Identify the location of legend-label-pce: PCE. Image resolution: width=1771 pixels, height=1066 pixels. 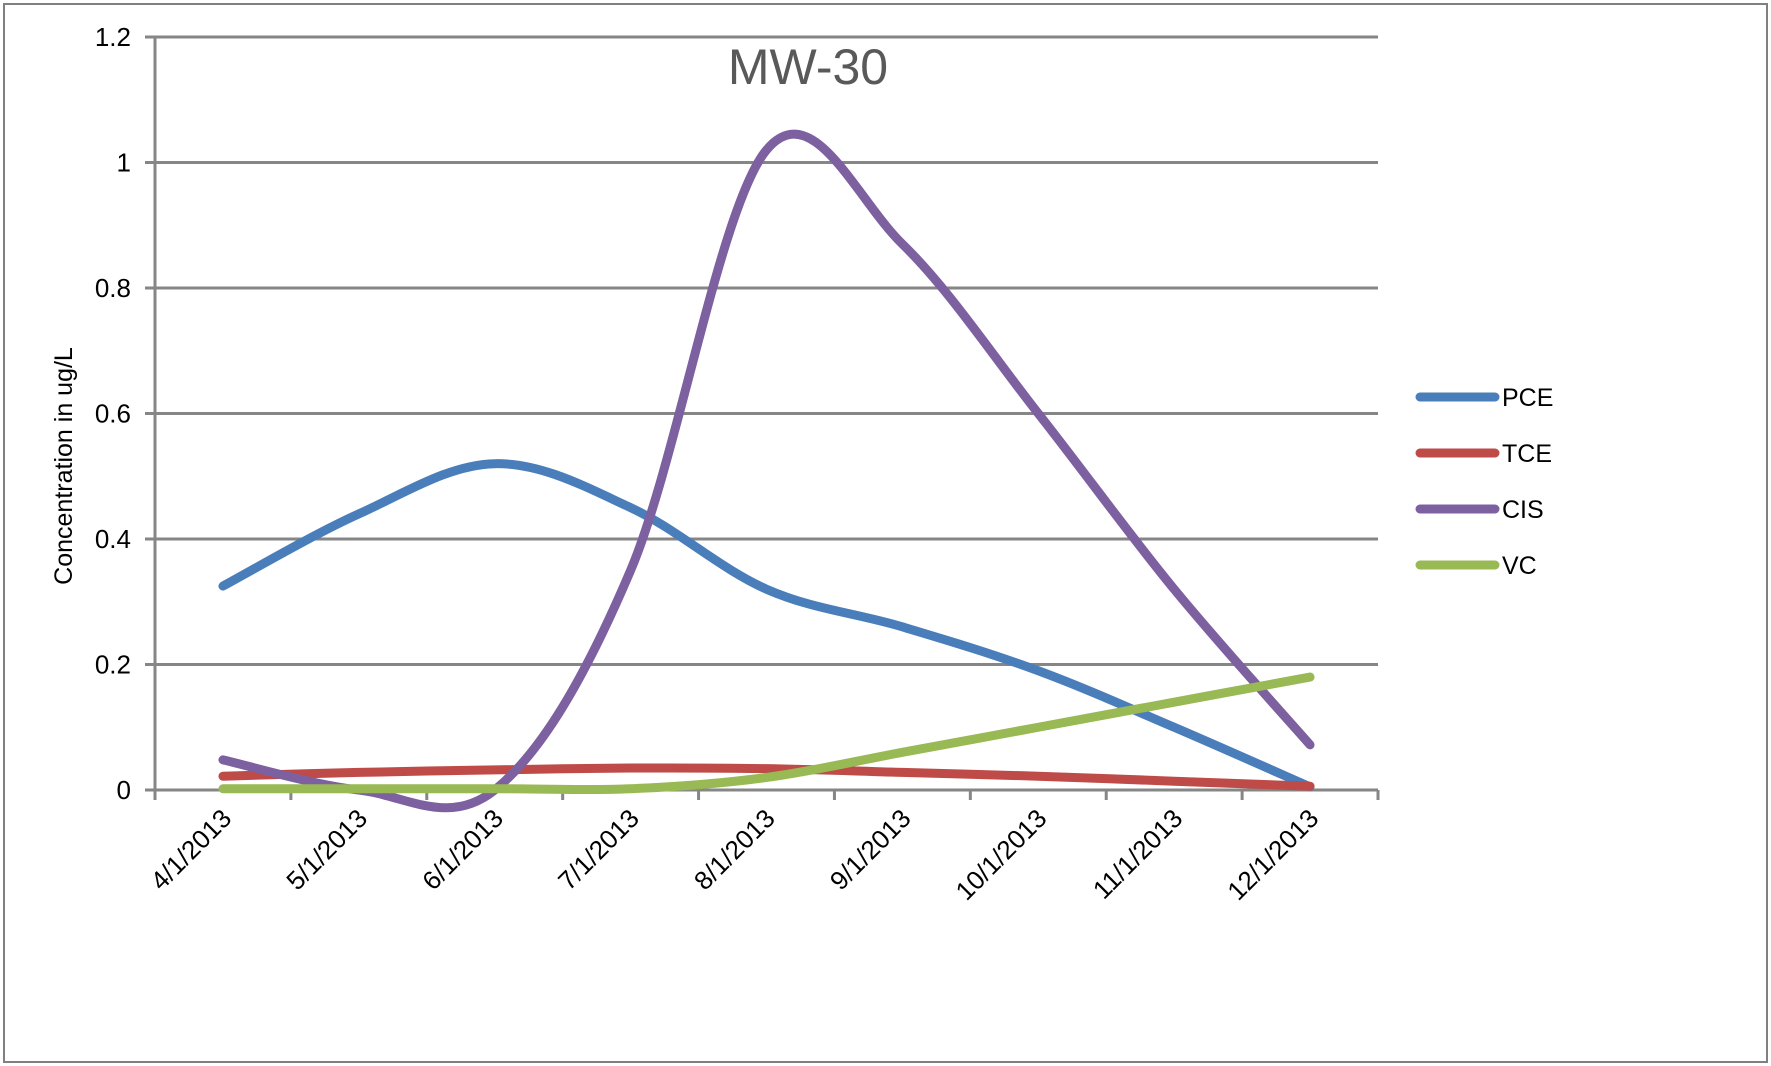
(1527, 398).